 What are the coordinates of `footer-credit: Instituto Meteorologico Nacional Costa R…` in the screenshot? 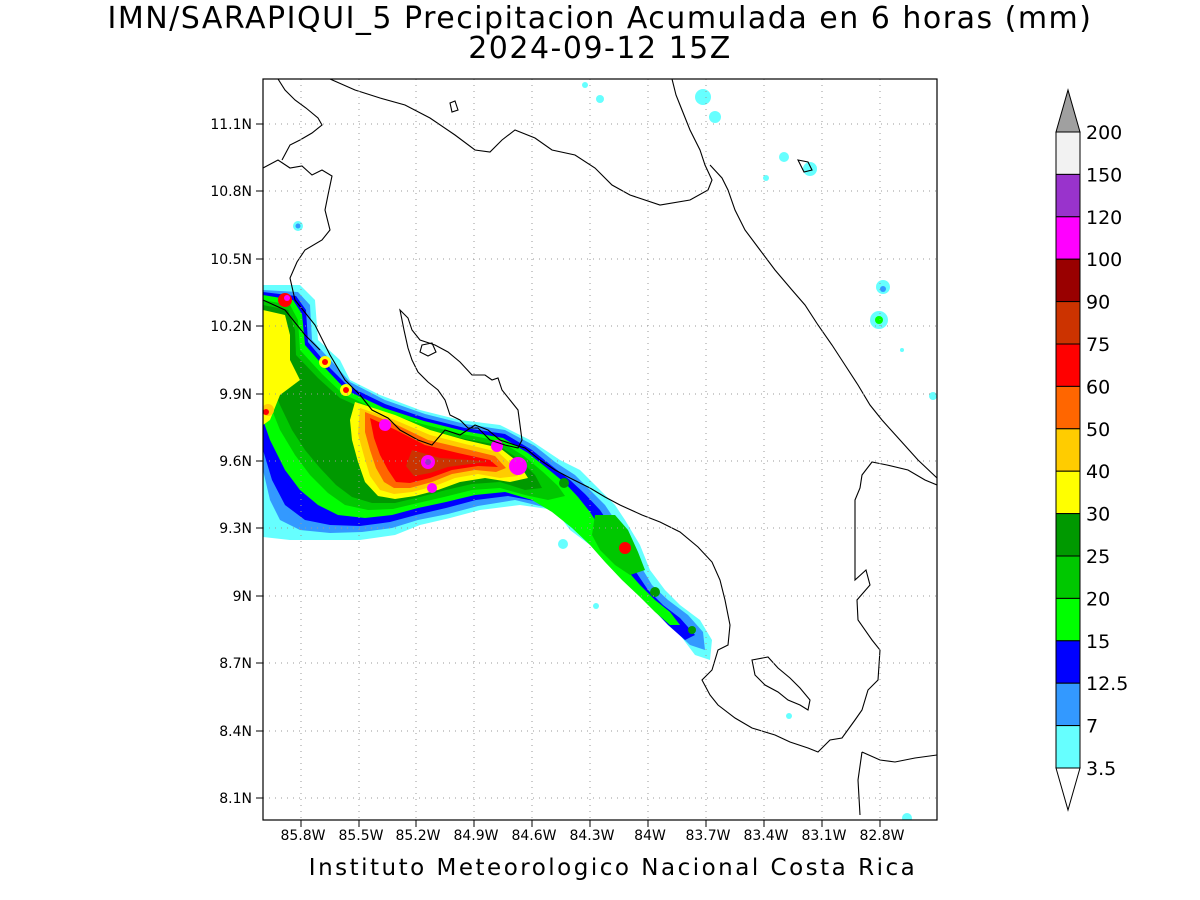 It's located at (613, 868).